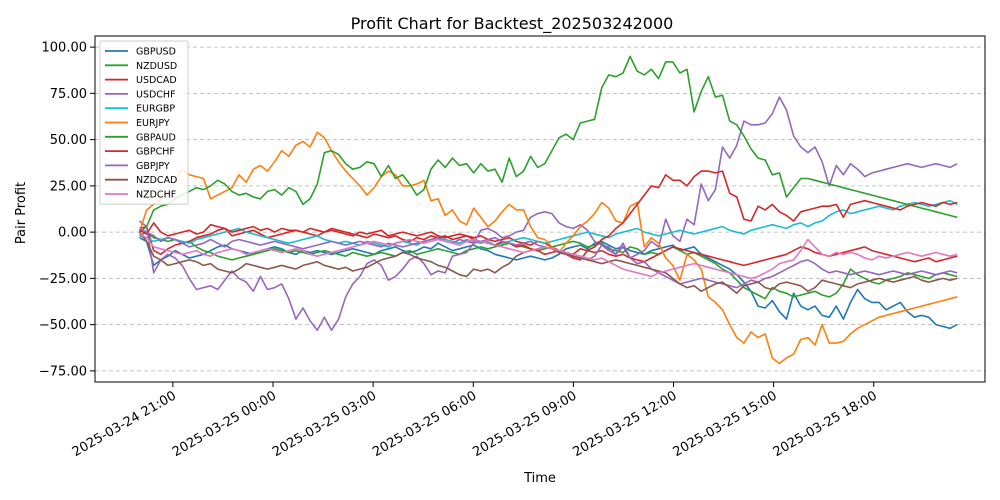  Describe the element at coordinates (156, 66) in the screenshot. I see `legend-label: NZDUSD` at that location.